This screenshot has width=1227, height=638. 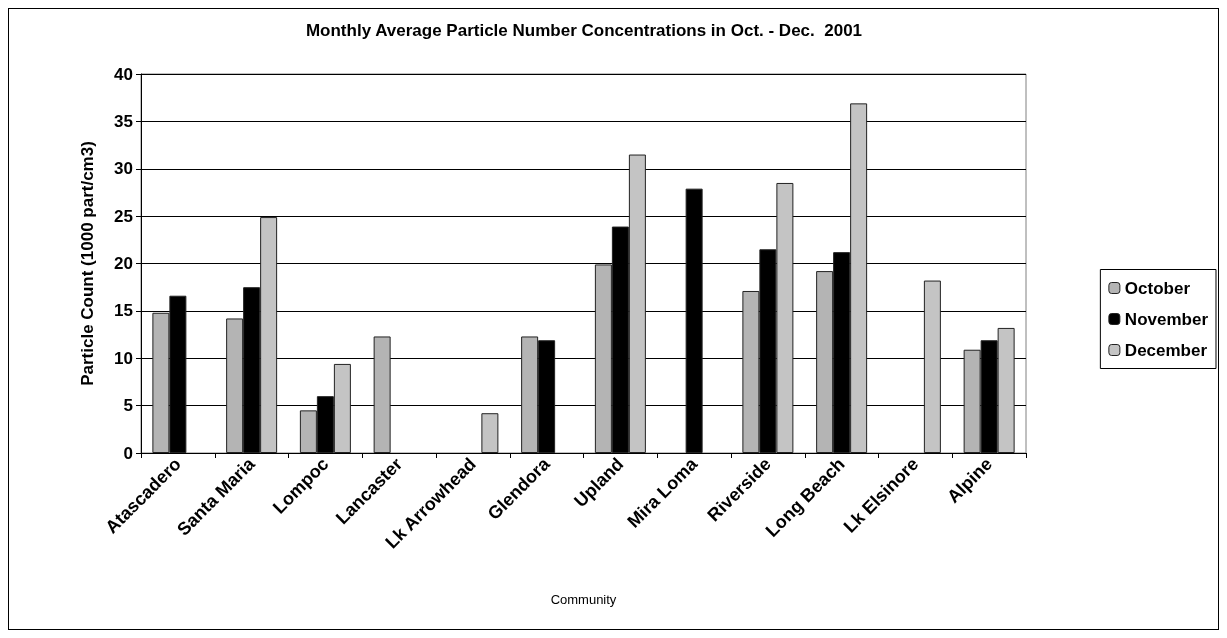 What do you see at coordinates (1166, 319) in the screenshot?
I see `legend-label: November` at bounding box center [1166, 319].